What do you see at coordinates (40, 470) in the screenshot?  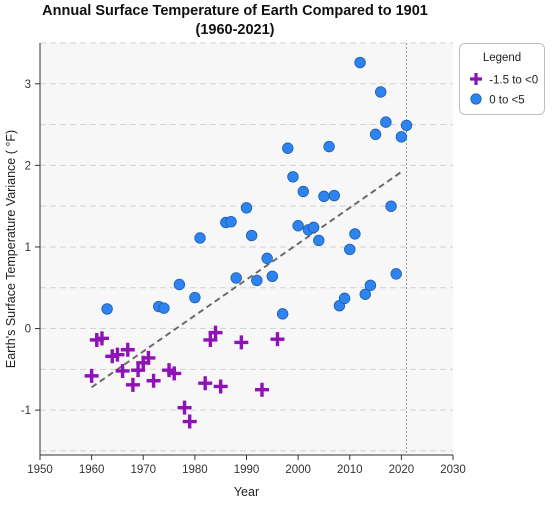 I see `x-tick-label: 1950` at bounding box center [40, 470].